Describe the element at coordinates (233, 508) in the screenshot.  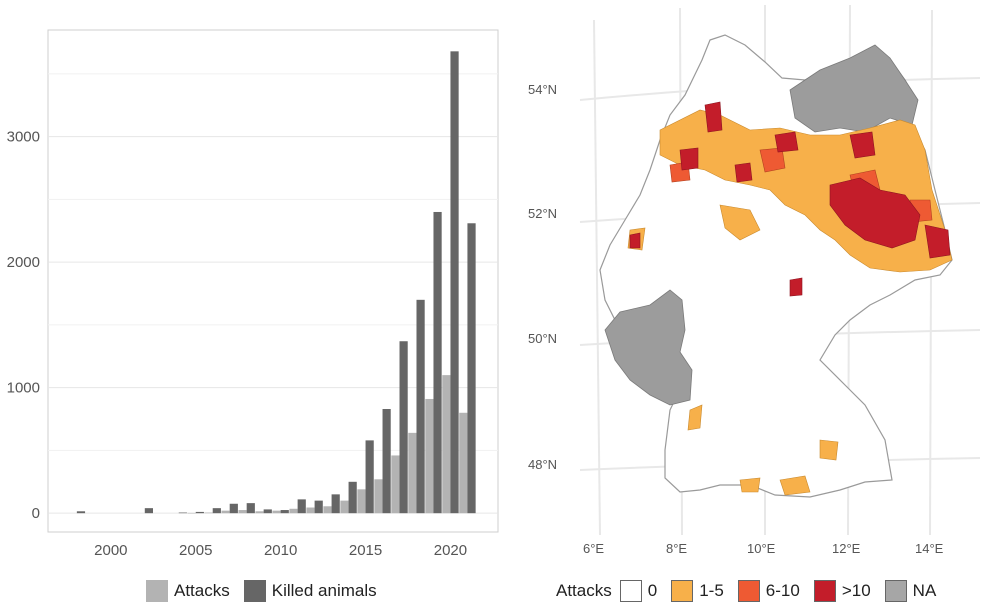
I see `bar-killed-animals-2007` at that location.